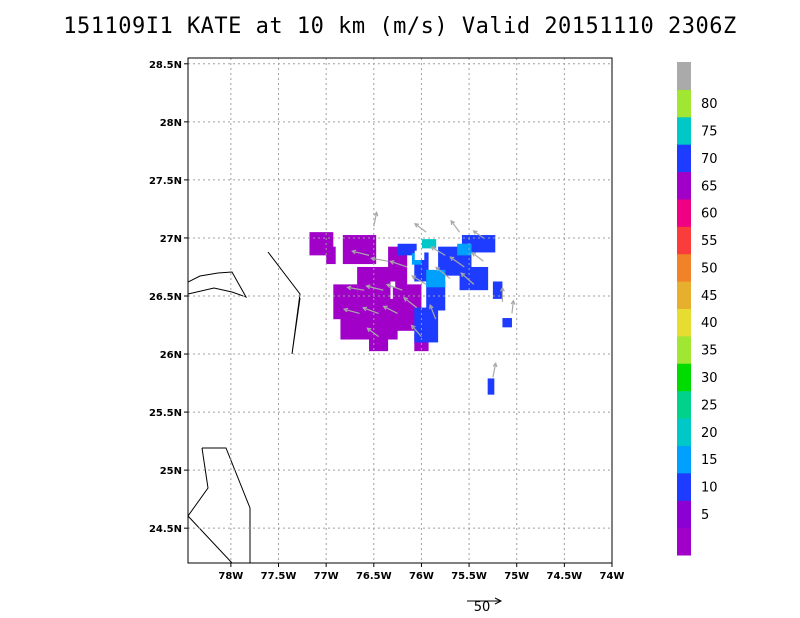  Describe the element at coordinates (421, 576) in the screenshot. I see `lon-tick-label-4: 76W` at that location.